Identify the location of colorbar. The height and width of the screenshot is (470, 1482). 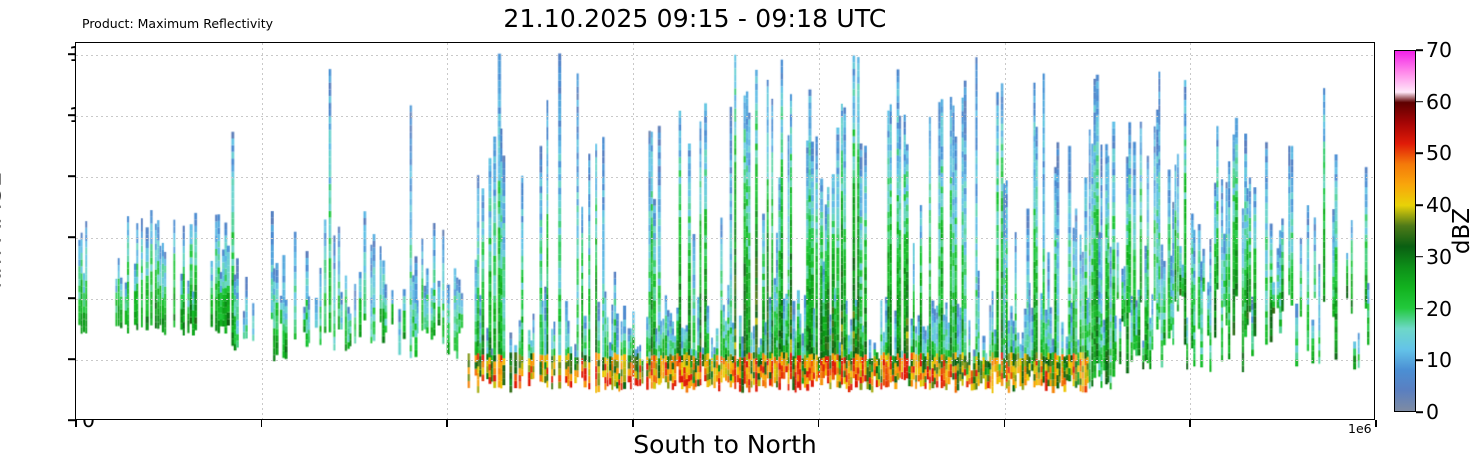
(1405, 231).